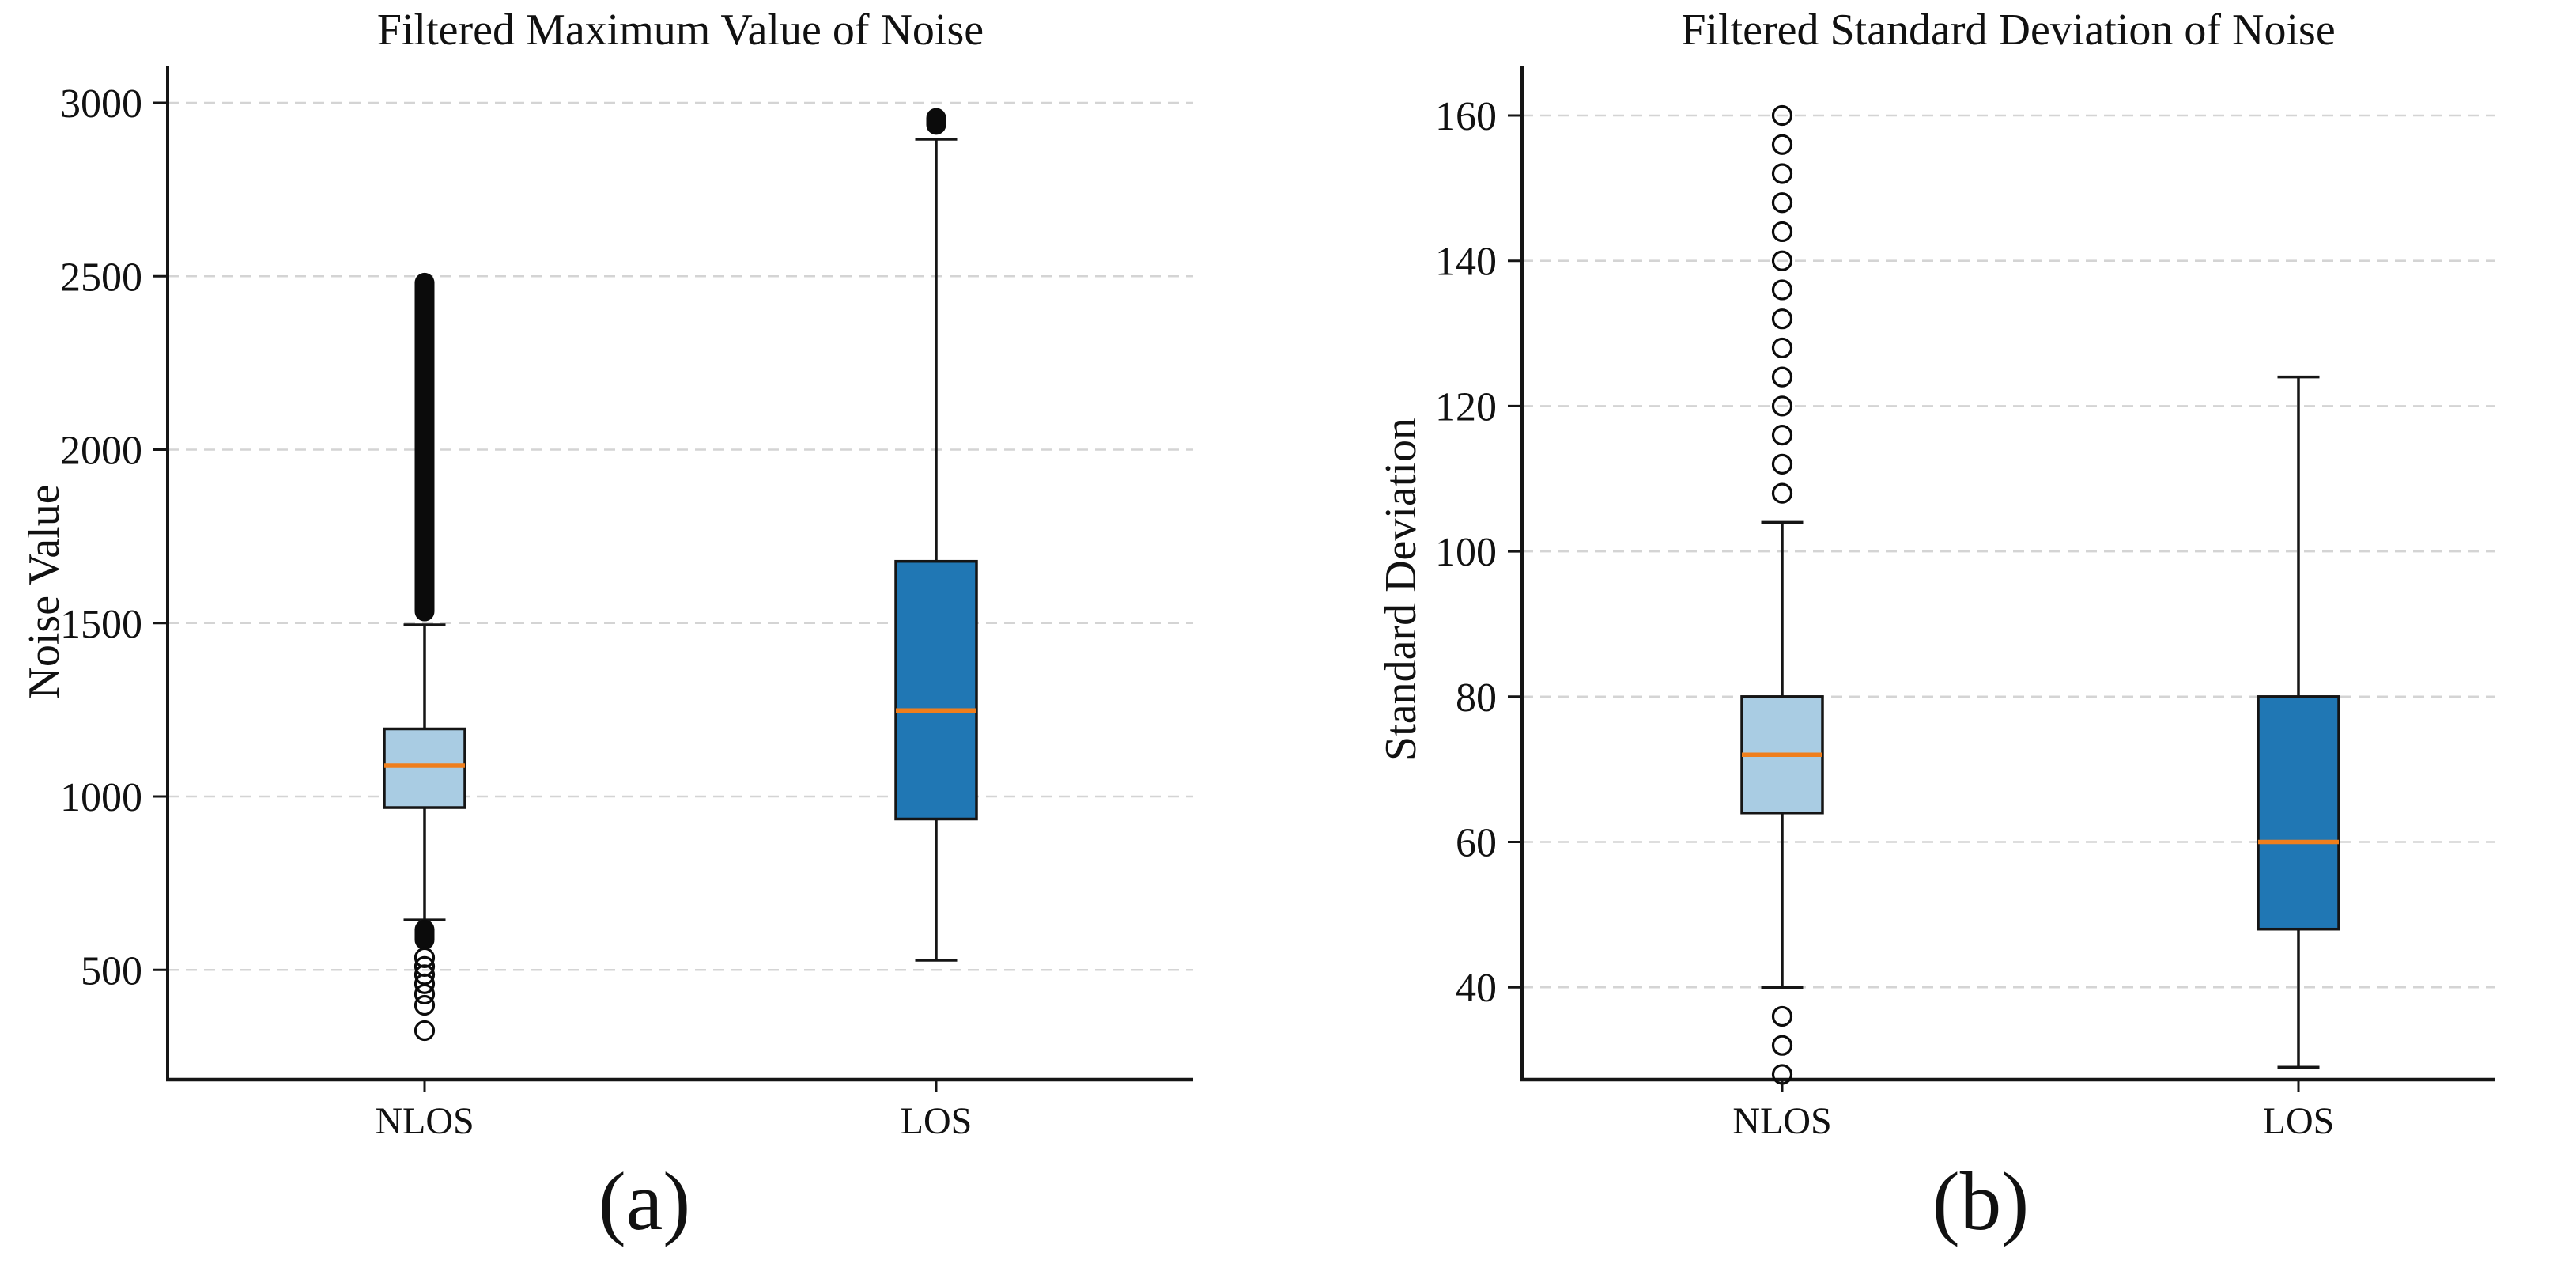  I want to click on y-tick-label: 140, so click(1466, 262).